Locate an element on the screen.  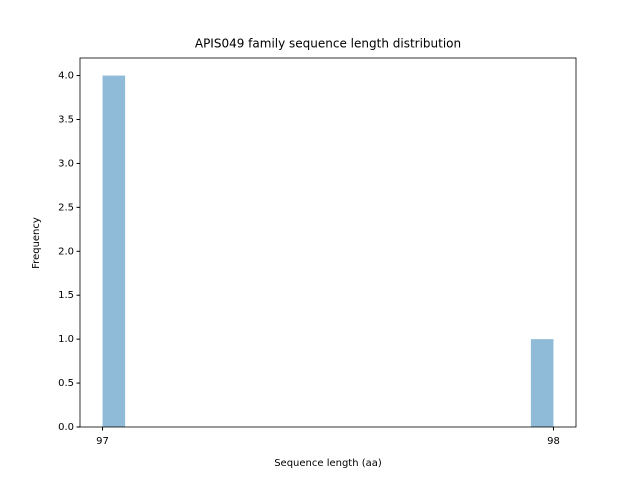
y-tick-label: 4.0 is located at coordinates (66, 76).